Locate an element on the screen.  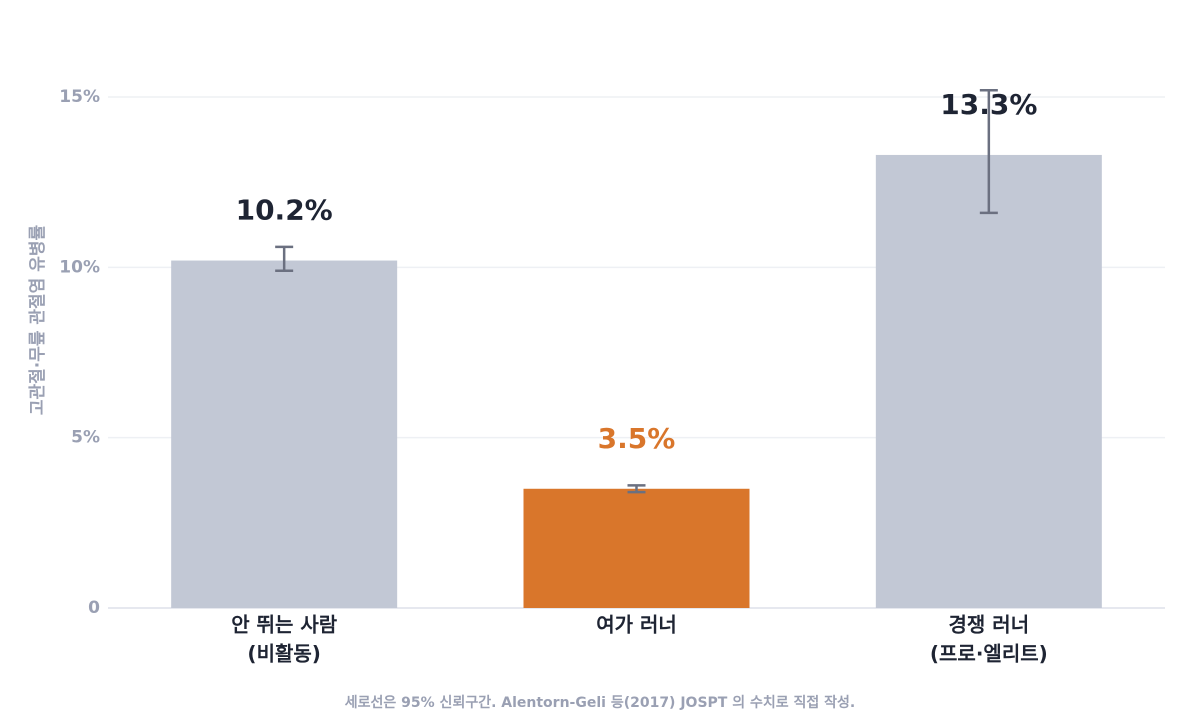
x-tick-label: 경쟁 러너 is located at coordinates (989, 625).